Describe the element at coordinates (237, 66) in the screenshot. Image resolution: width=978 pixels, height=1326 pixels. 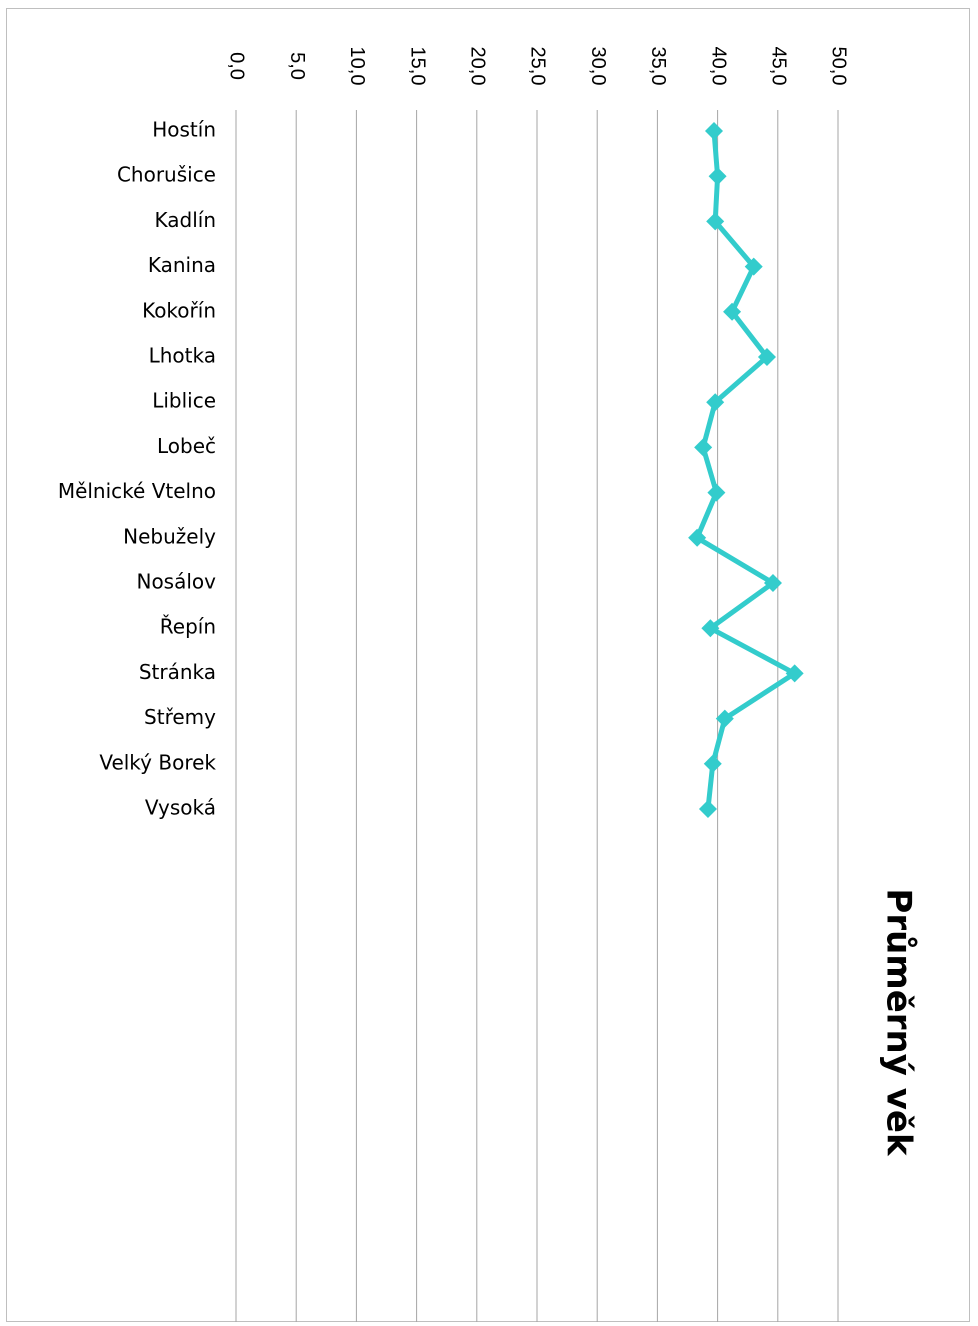
I see `tick-label: 0,0` at that location.